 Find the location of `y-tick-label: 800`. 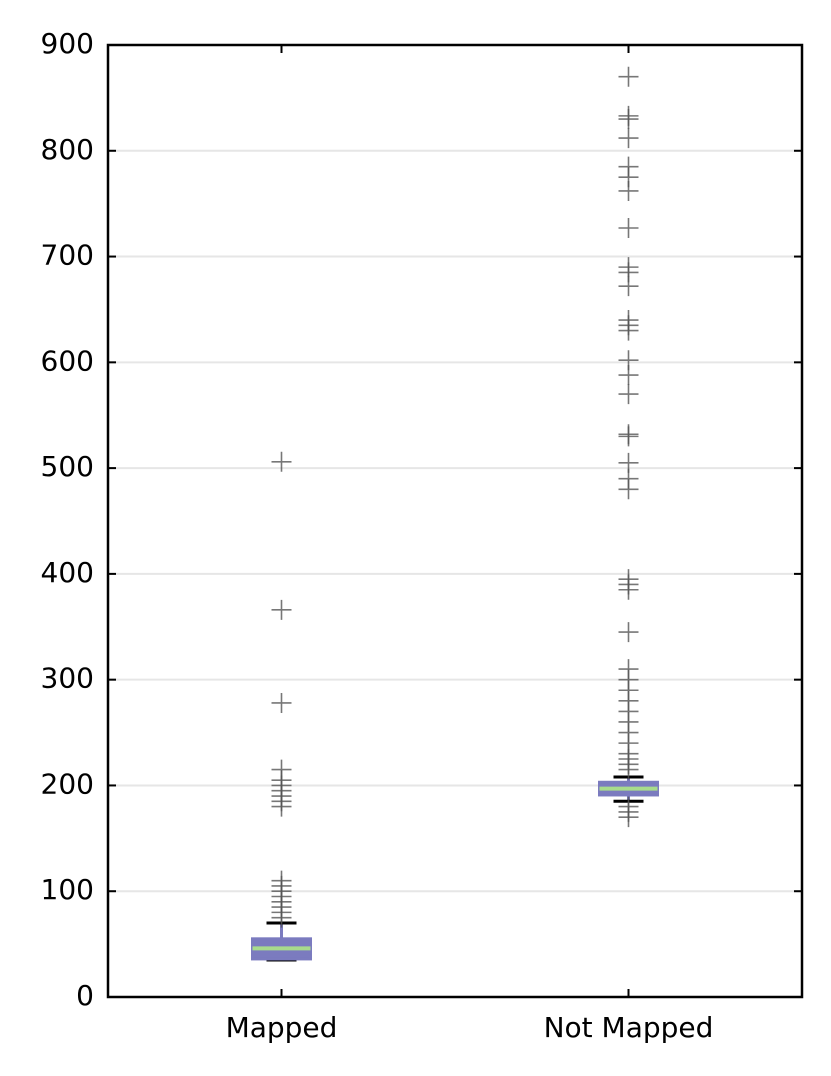

y-tick-label: 800 is located at coordinates (67, 149).